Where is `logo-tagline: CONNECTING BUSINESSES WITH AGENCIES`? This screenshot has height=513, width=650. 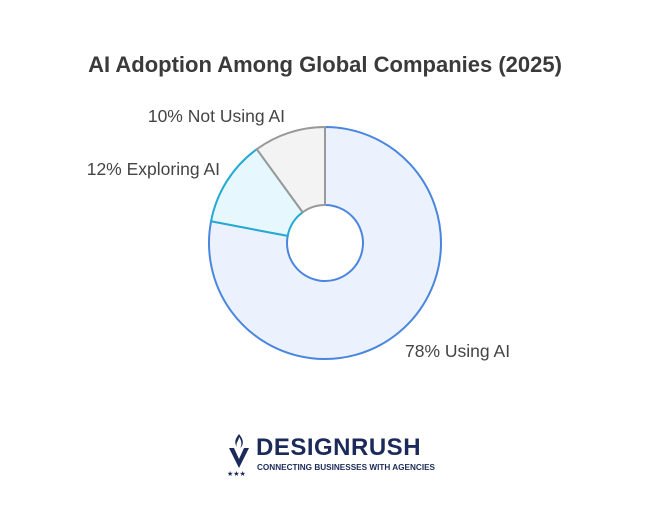 logo-tagline: CONNECTING BUSINESSES WITH AGENCIES is located at coordinates (346, 467).